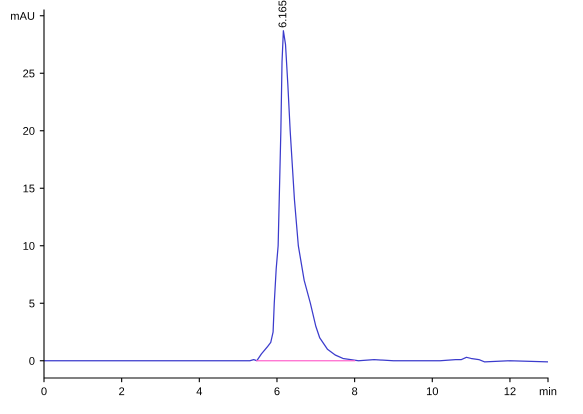 The width and height of the screenshot is (583, 414). I want to click on x-tick-label: 6, so click(277, 391).